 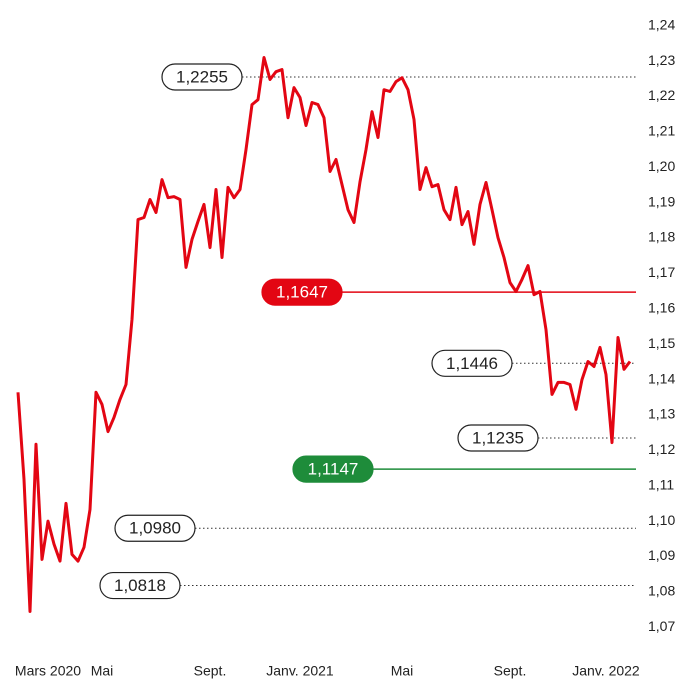 What do you see at coordinates (300, 671) in the screenshot?
I see `x-tick-label: Janv. 2021` at bounding box center [300, 671].